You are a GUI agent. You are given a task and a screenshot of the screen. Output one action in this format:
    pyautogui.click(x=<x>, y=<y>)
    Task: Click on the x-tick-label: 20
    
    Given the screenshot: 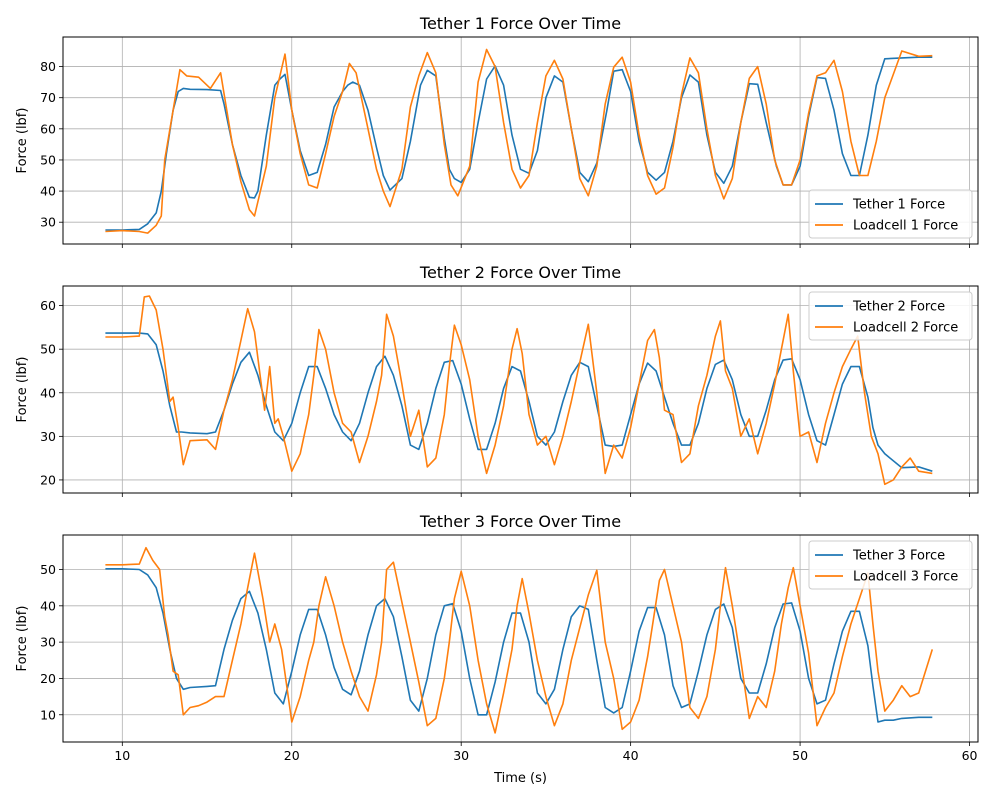 What is the action you would take?
    pyautogui.click(x=292, y=755)
    